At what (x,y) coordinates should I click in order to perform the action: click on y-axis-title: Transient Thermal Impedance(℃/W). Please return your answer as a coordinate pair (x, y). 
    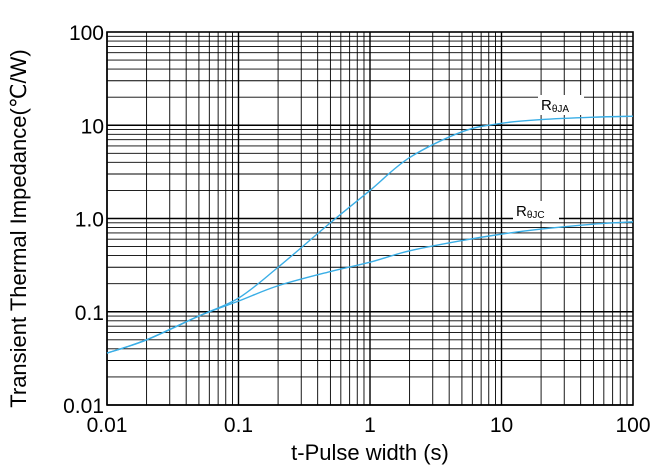
    Looking at the image, I should click on (18, 228).